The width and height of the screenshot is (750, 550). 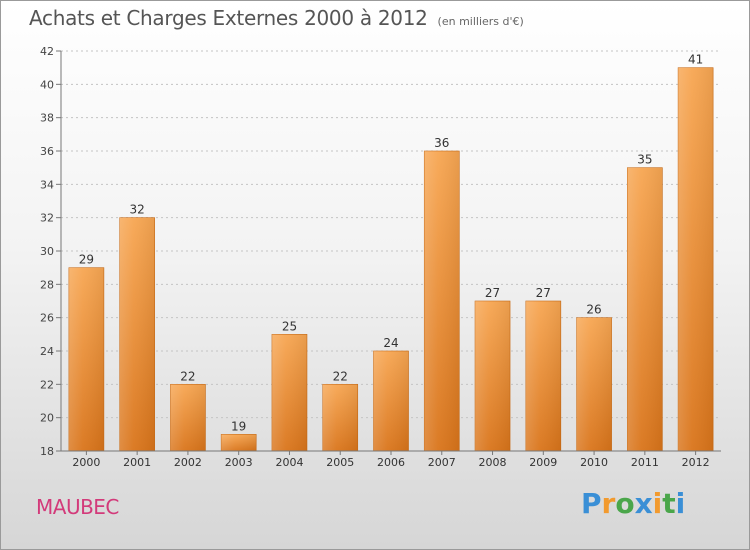 What do you see at coordinates (137, 210) in the screenshot?
I see `data-label: 32` at bounding box center [137, 210].